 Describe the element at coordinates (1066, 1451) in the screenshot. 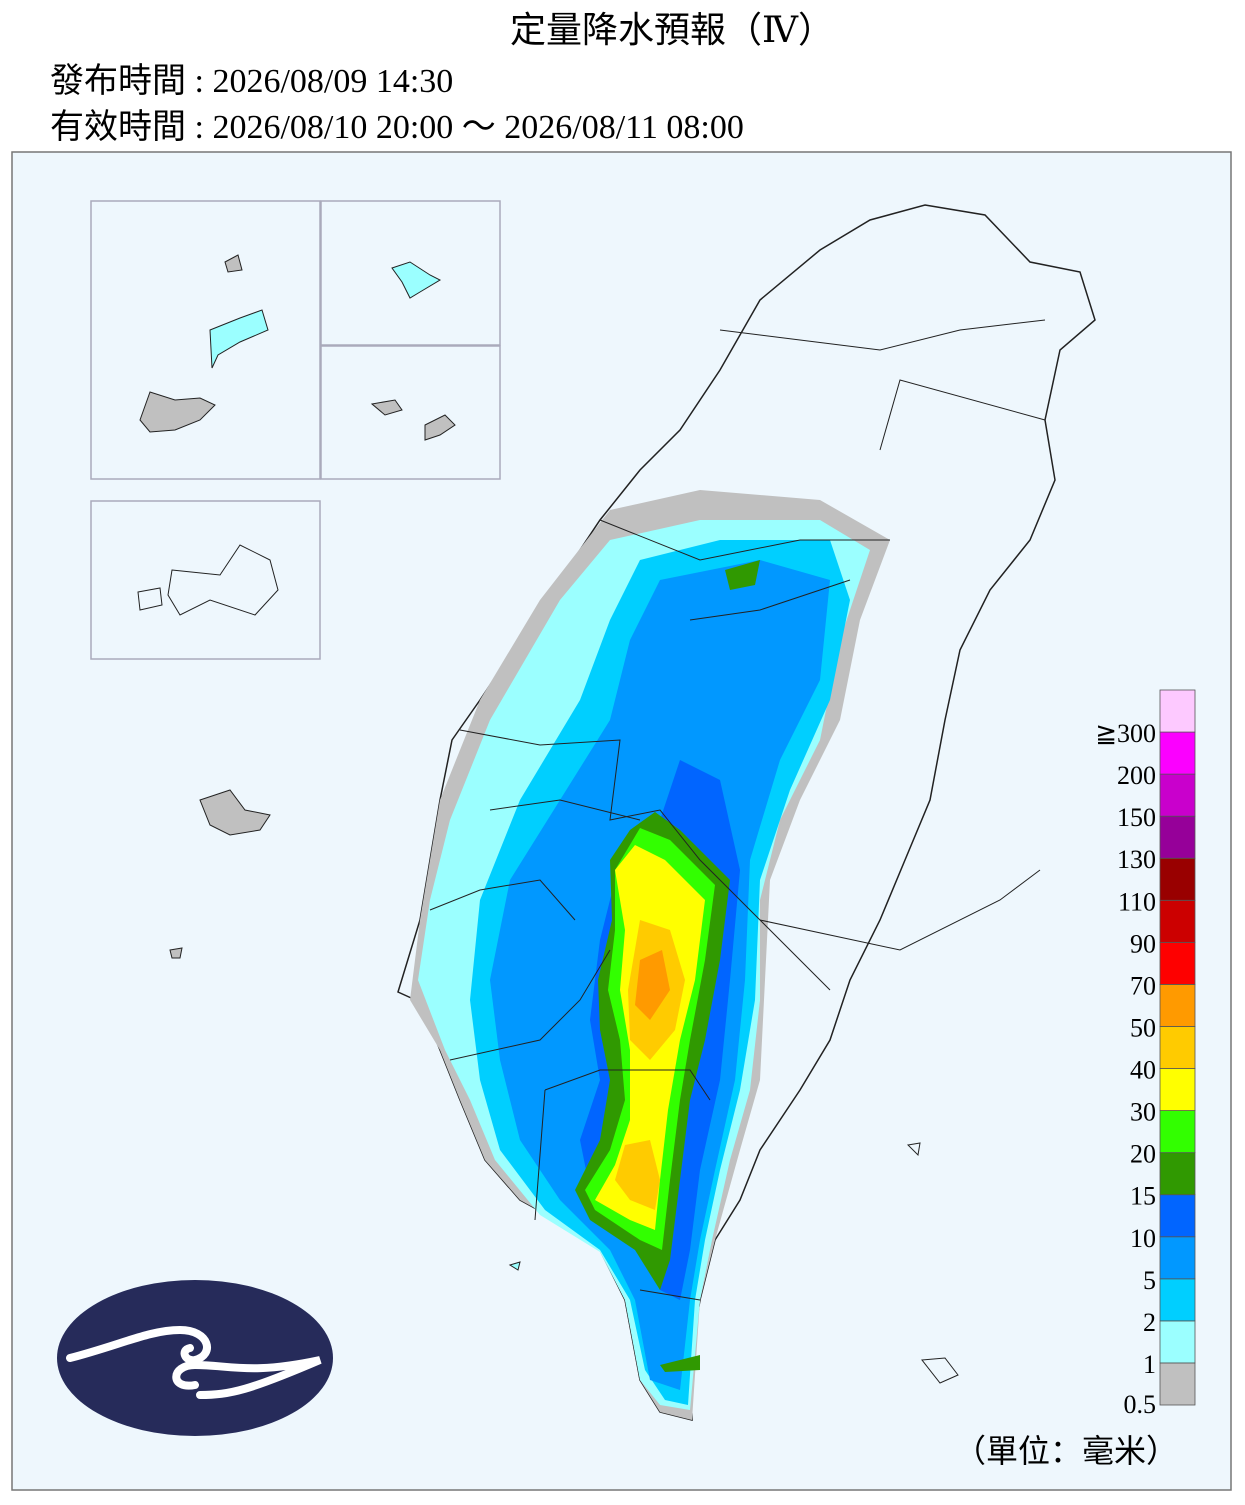

I see `unit-label: （單位：毫米）` at that location.